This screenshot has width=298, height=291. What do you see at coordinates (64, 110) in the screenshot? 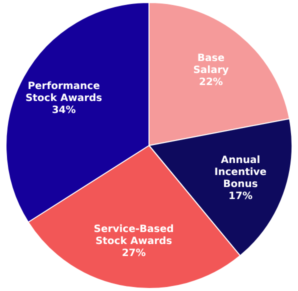
I see `data-label: 34%` at bounding box center [64, 110].